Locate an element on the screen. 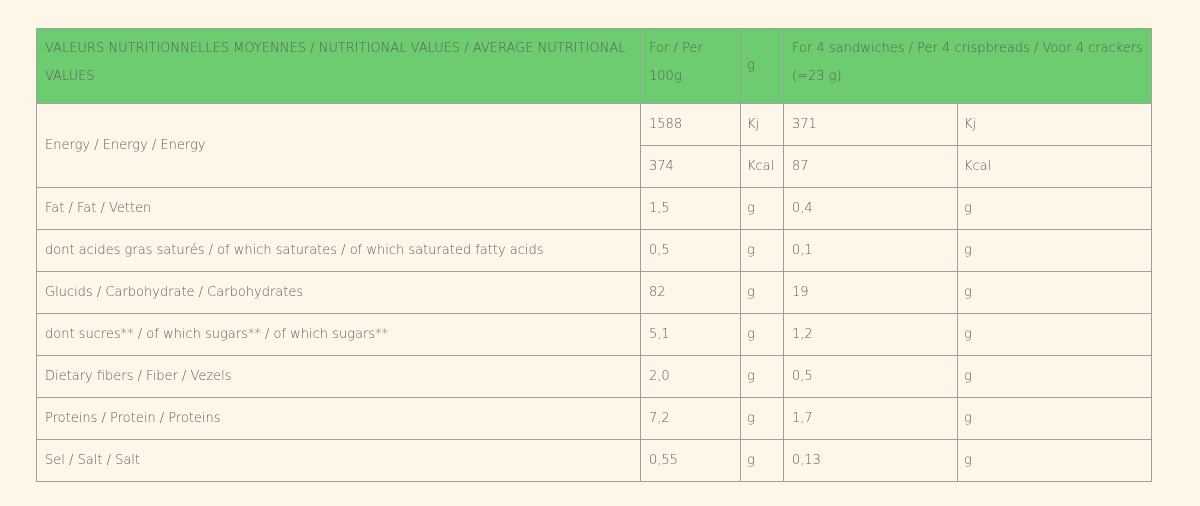 This screenshot has height=506, width=1200. per-100g-value: 5,1 is located at coordinates (690, 334).